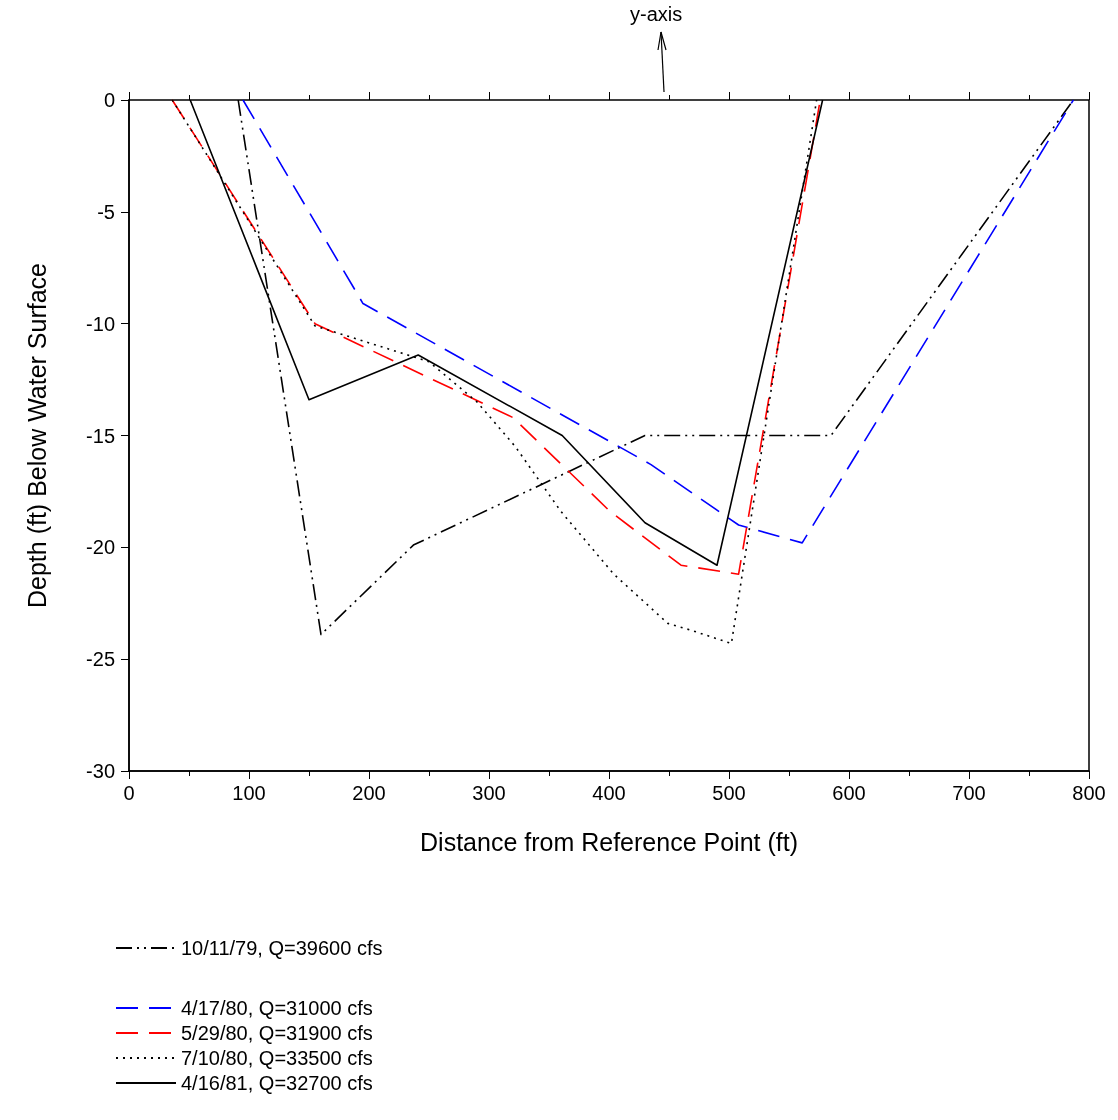 The image size is (1118, 1120). I want to click on x-tick-label: 700, so click(969, 793).